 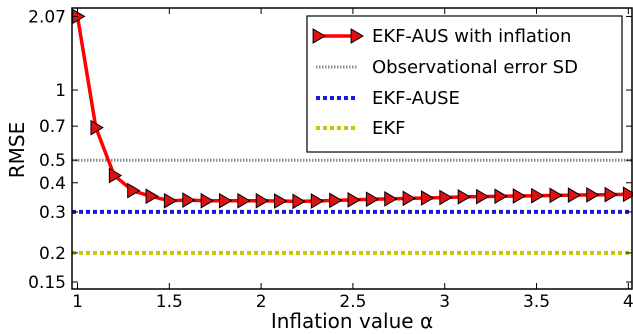 What do you see at coordinates (416, 98) in the screenshot?
I see `legend-label: EKF-AUSE` at bounding box center [416, 98].